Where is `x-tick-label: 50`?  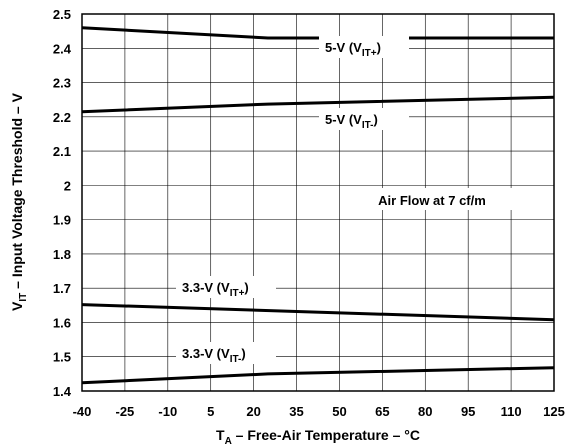
x-tick-label: 50 is located at coordinates (339, 411).